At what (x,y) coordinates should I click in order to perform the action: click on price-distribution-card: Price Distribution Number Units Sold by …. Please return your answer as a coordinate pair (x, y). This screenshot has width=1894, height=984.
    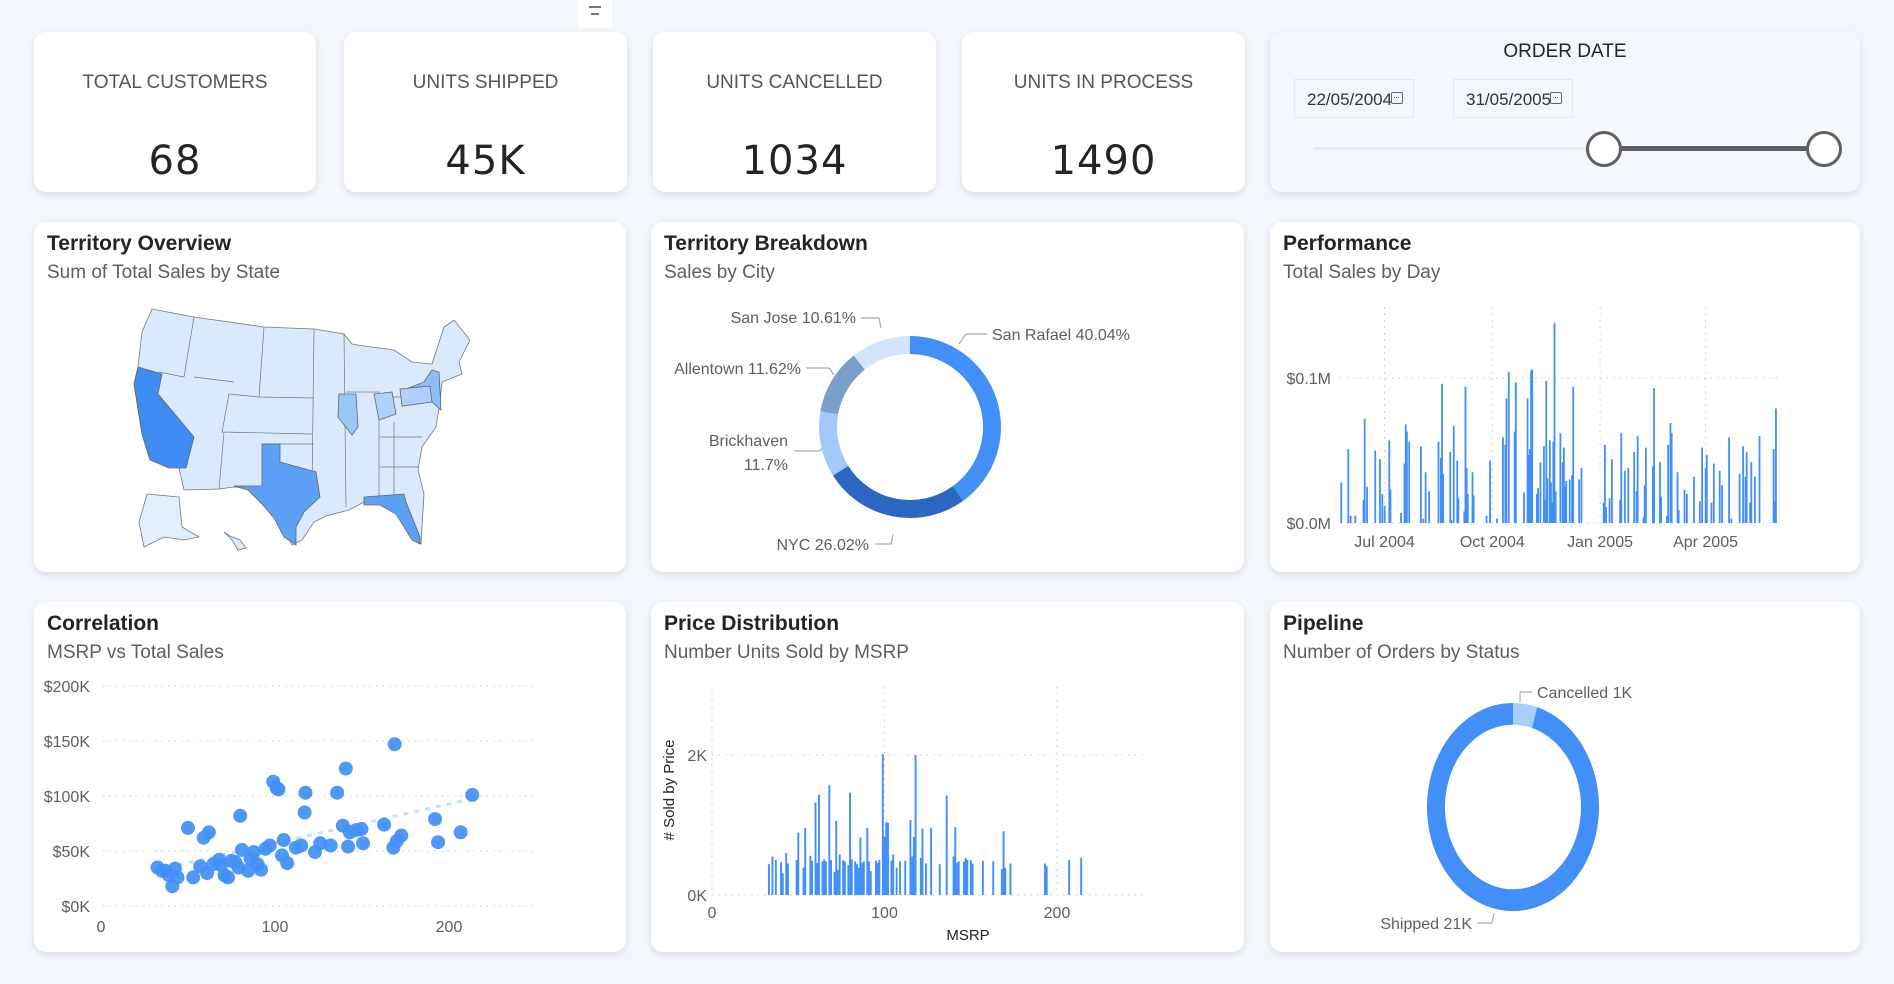
    Looking at the image, I should click on (947, 777).